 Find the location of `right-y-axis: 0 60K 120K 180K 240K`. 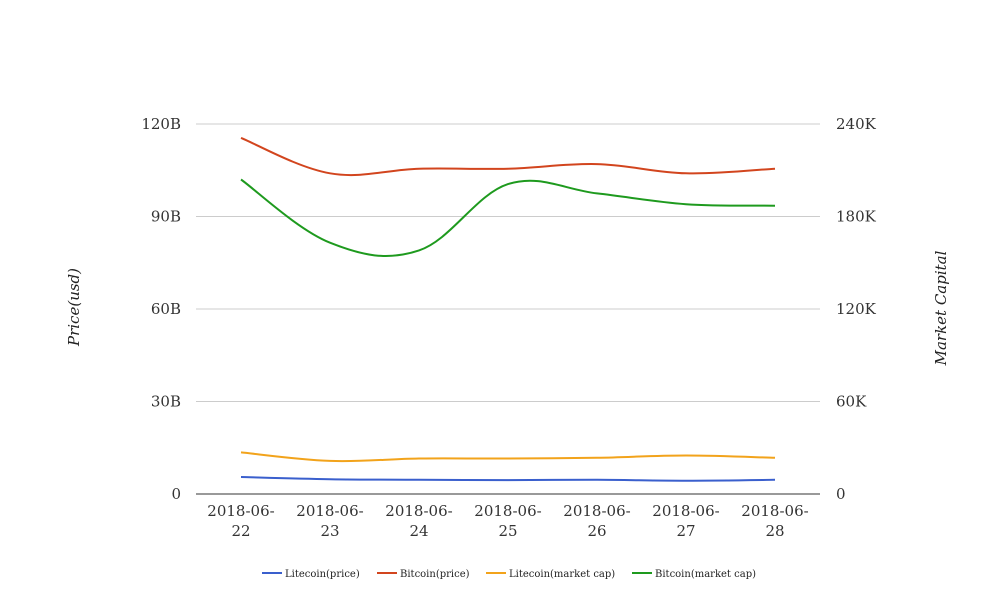

right-y-axis: 0 60K 120K 180K 240K is located at coordinates (856, 309).